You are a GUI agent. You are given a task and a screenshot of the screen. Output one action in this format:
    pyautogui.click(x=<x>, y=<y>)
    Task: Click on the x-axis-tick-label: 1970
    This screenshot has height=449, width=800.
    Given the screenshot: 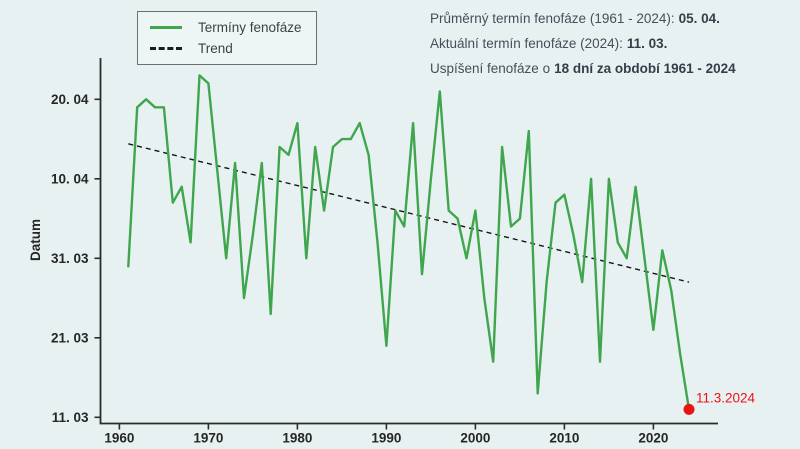 What is the action you would take?
    pyautogui.click(x=208, y=438)
    